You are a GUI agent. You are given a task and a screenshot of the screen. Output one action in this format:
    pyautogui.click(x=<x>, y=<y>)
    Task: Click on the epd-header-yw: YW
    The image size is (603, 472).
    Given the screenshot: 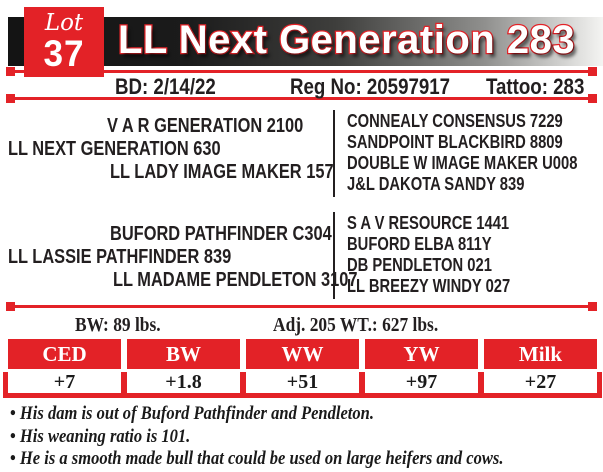 What is the action you would take?
    pyautogui.click(x=421, y=354)
    